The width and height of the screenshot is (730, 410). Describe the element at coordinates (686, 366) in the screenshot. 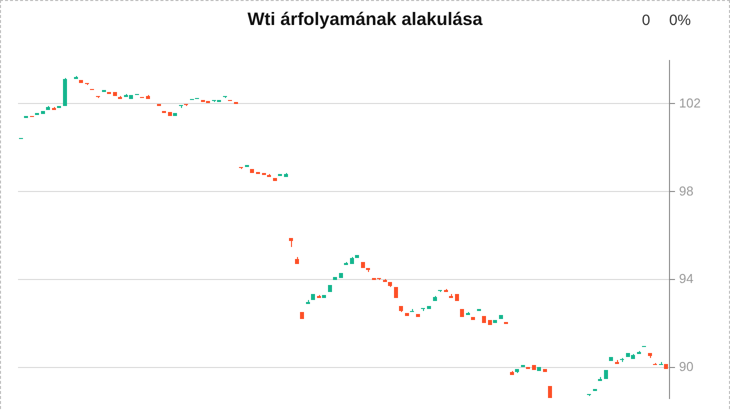

I see `y-tick-label: 90` at that location.